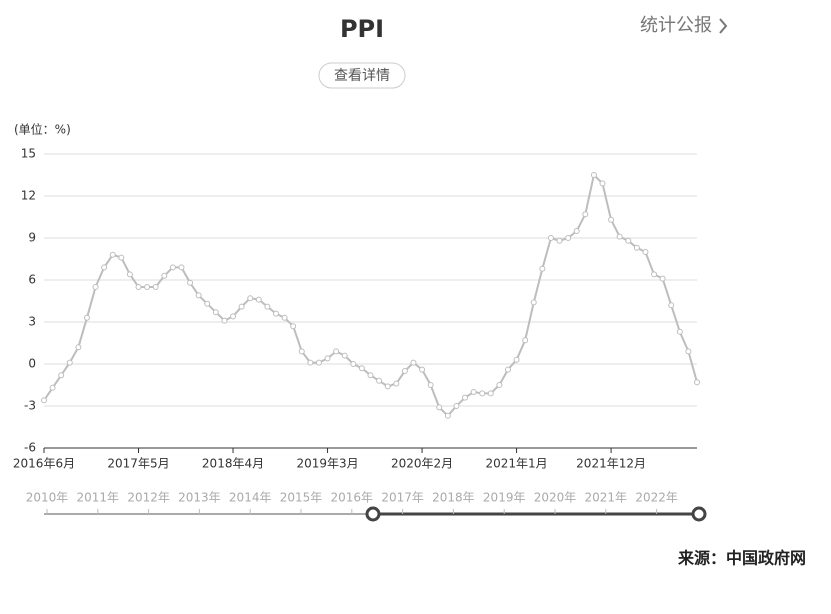 This screenshot has height=614, width=831. I want to click on x-tick-label: 2017年5月, so click(138, 464).